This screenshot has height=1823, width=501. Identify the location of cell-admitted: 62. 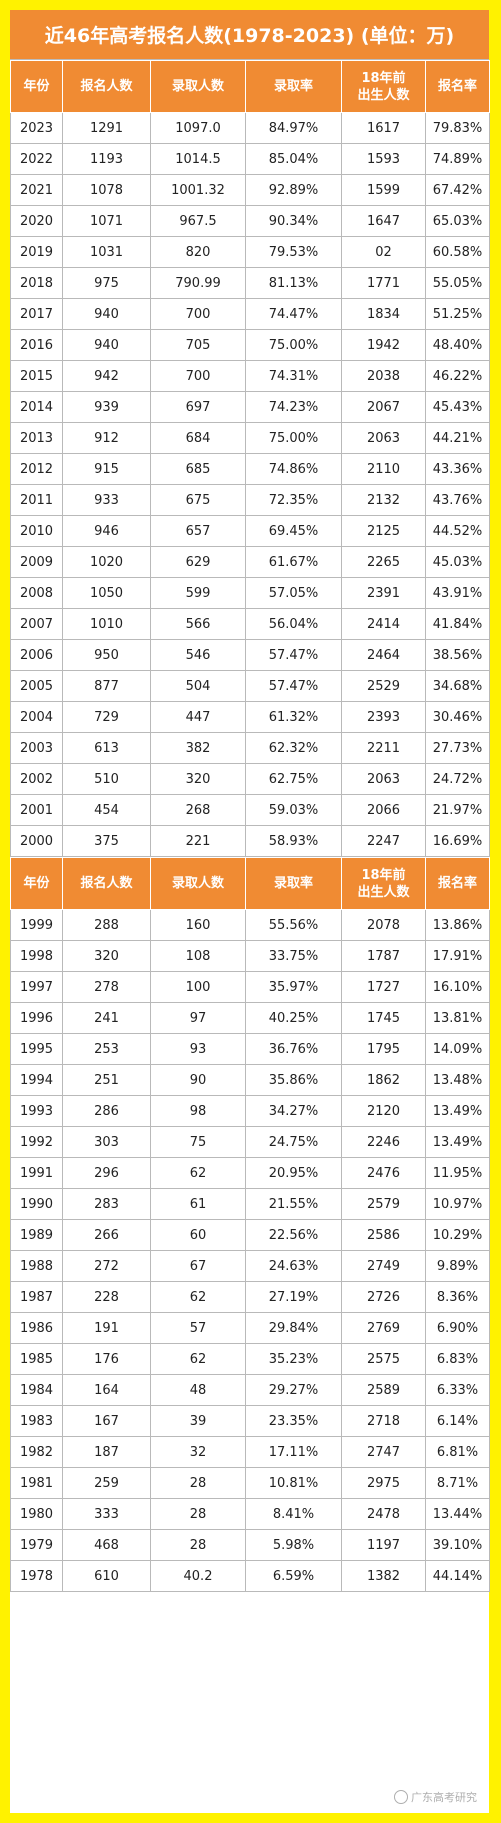
(198, 1359).